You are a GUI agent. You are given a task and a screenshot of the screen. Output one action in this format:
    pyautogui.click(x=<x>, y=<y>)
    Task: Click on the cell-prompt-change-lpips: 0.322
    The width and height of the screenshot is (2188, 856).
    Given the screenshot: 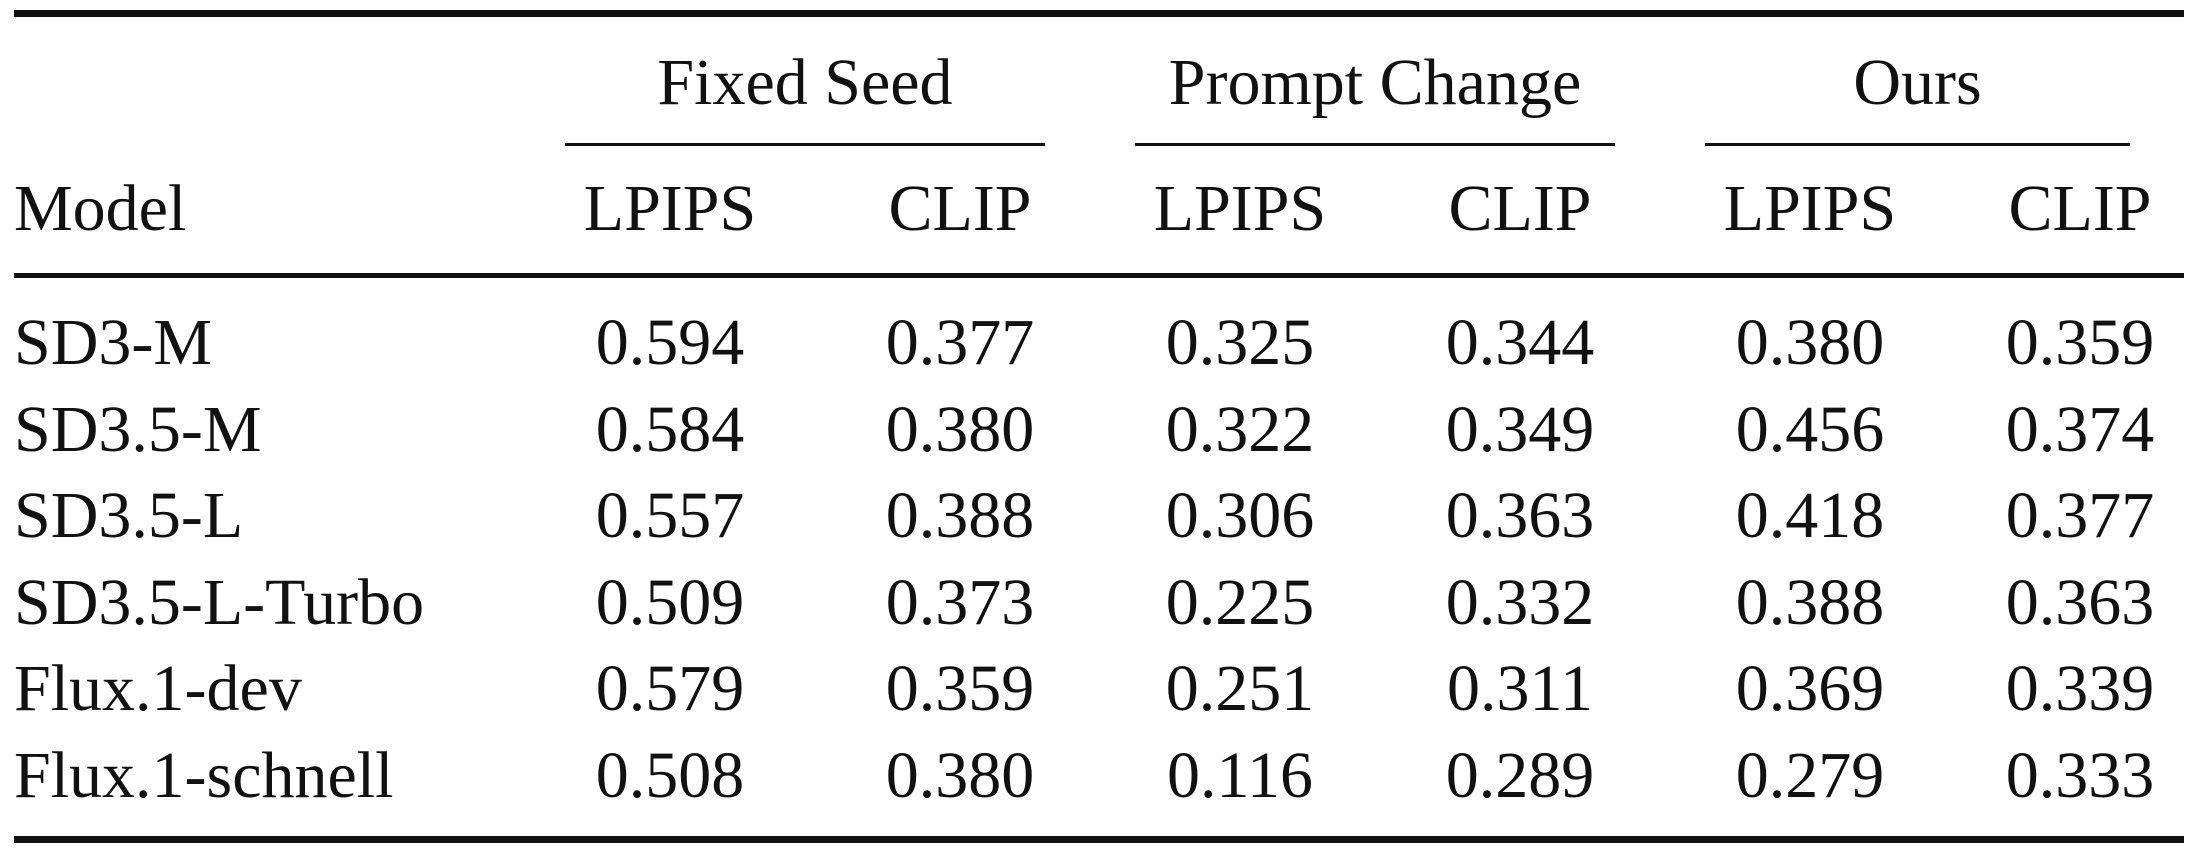 What is the action you would take?
    pyautogui.click(x=1240, y=429)
    